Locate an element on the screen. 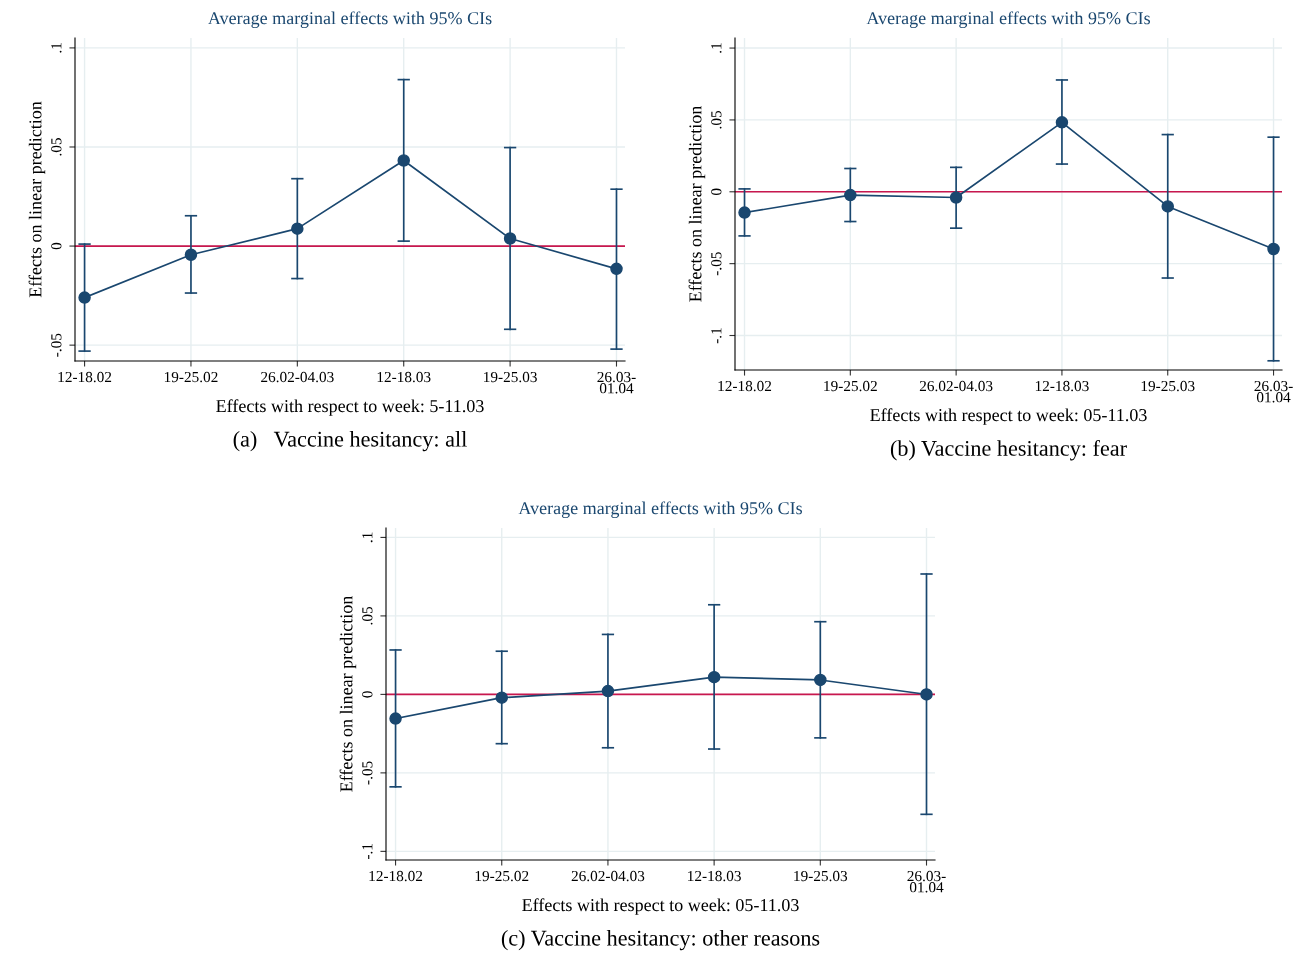 This screenshot has height=959, width=1309. text: (c) Vaccine hesitancy: other reasons is located at coordinates (660, 940).